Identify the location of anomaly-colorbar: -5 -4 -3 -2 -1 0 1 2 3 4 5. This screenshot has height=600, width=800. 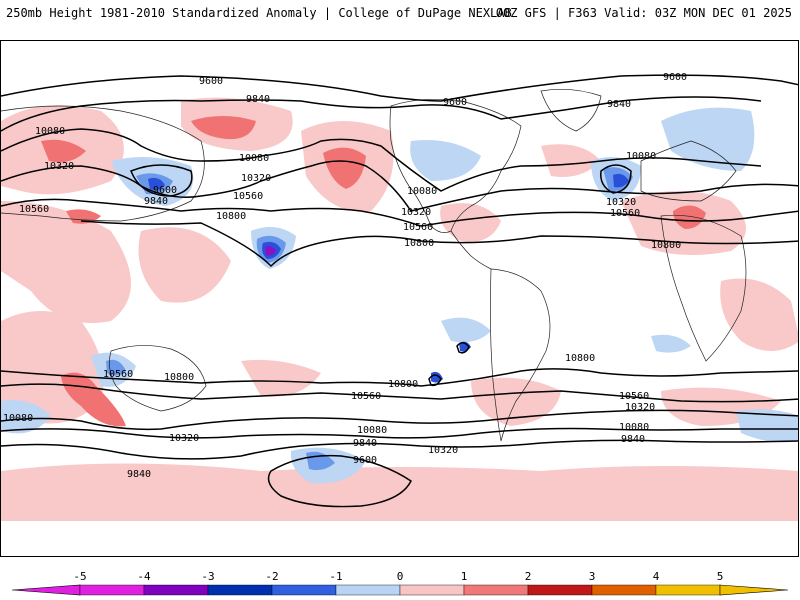
(400, 583).